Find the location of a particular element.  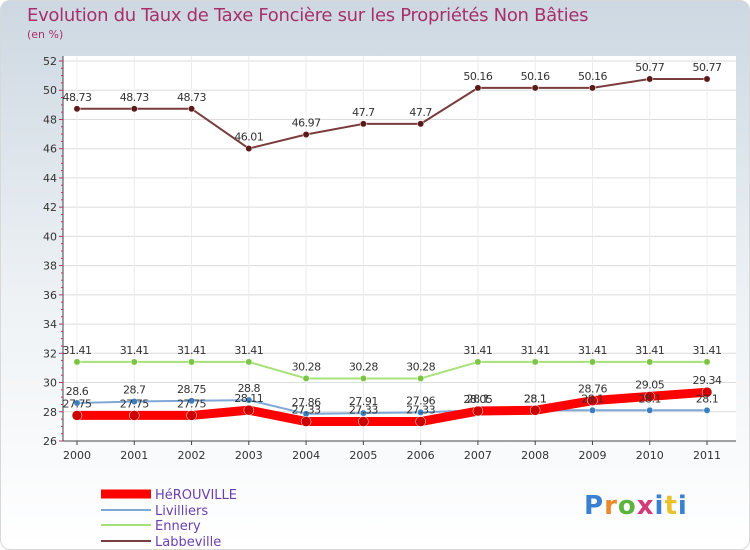

legend-label: Ennery is located at coordinates (178, 526).